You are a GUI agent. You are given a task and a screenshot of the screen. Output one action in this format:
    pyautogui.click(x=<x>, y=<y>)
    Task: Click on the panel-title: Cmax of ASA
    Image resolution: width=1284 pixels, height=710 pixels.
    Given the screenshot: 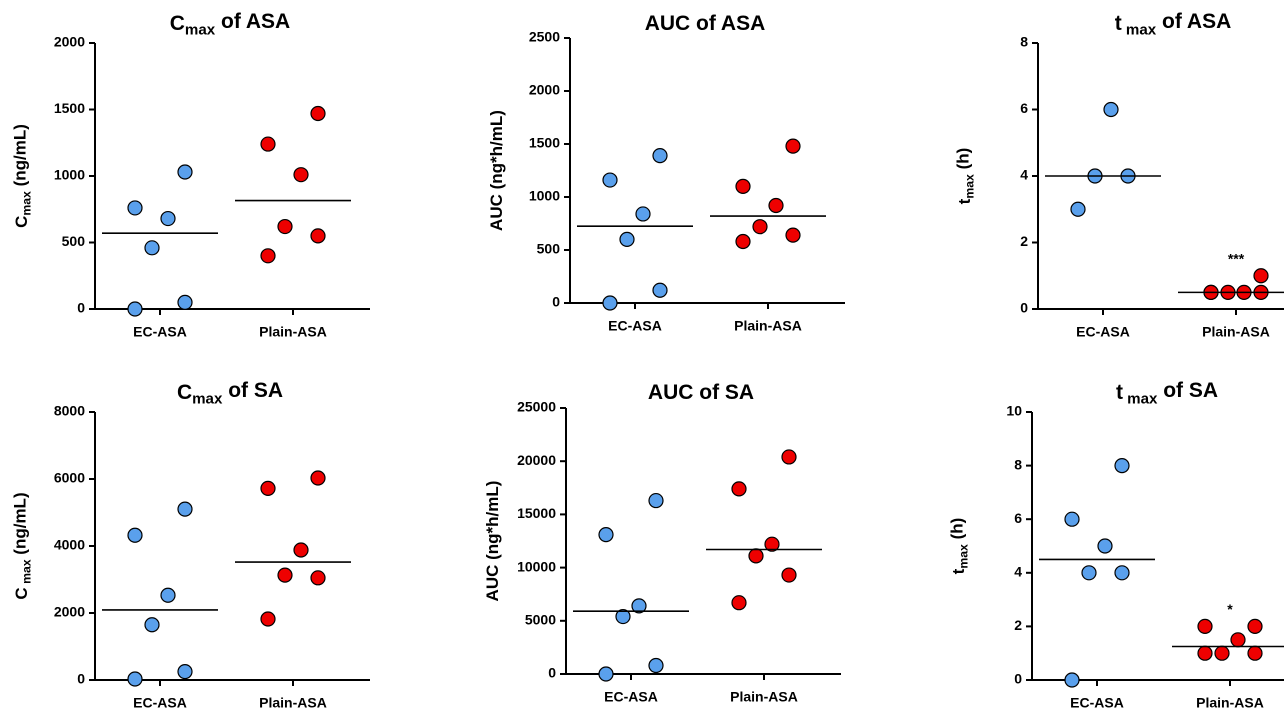 What is the action you would take?
    pyautogui.click(x=230, y=24)
    